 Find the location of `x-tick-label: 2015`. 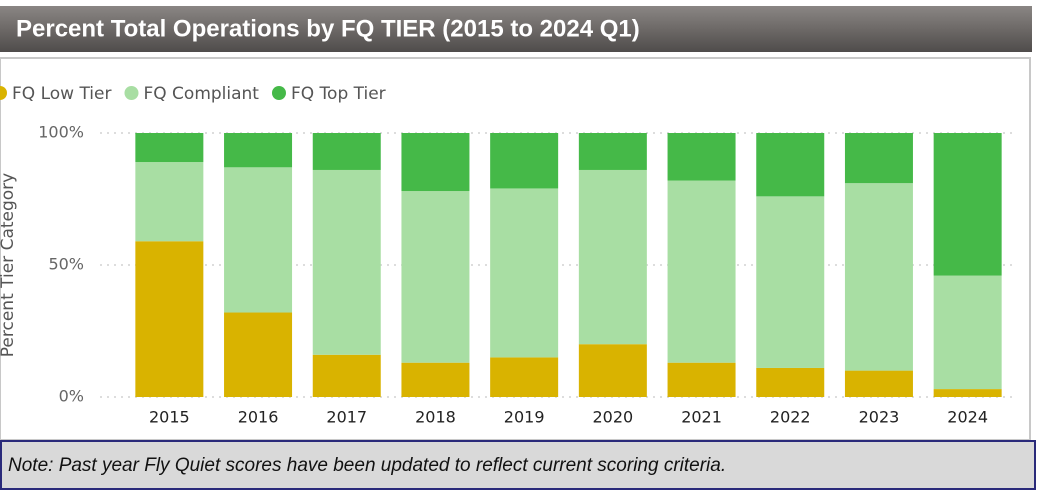

x-tick-label: 2015 is located at coordinates (169, 417).